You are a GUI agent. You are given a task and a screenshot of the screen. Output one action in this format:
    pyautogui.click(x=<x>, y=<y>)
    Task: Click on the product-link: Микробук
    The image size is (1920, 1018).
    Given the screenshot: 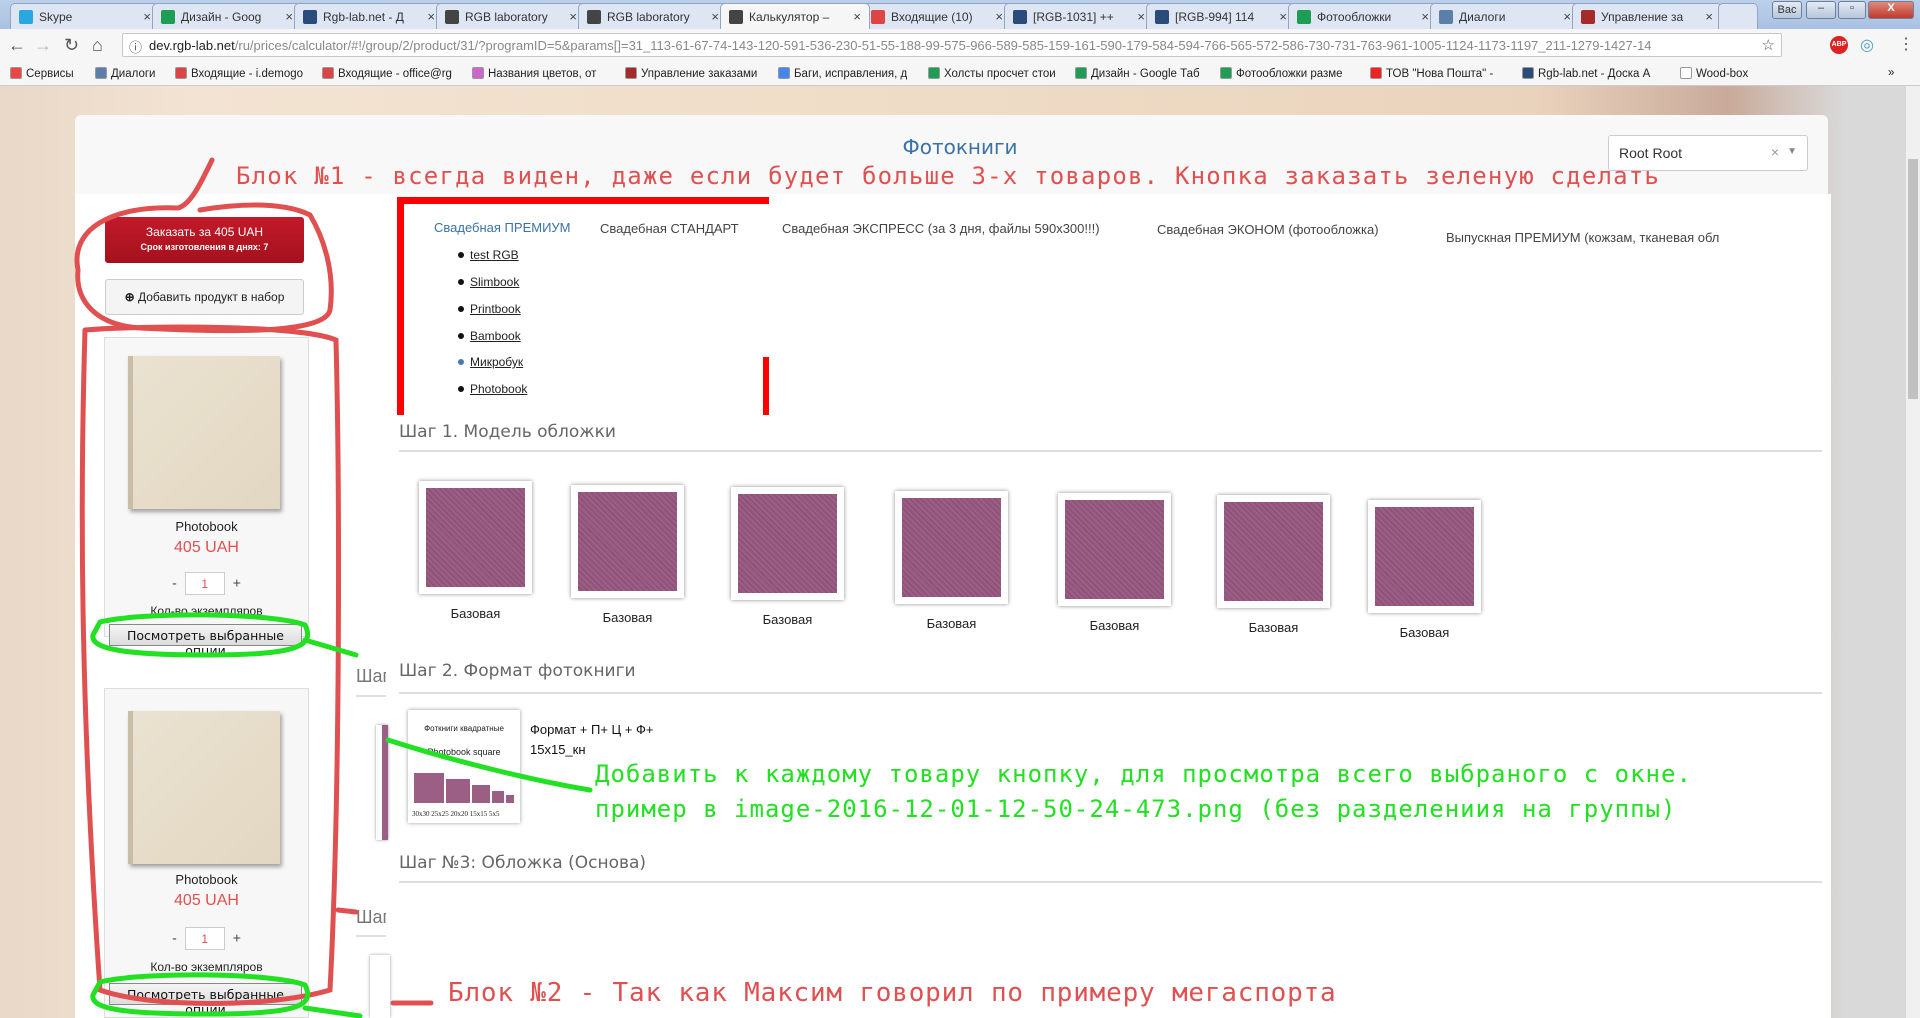 What is the action you would take?
    pyautogui.click(x=490, y=362)
    